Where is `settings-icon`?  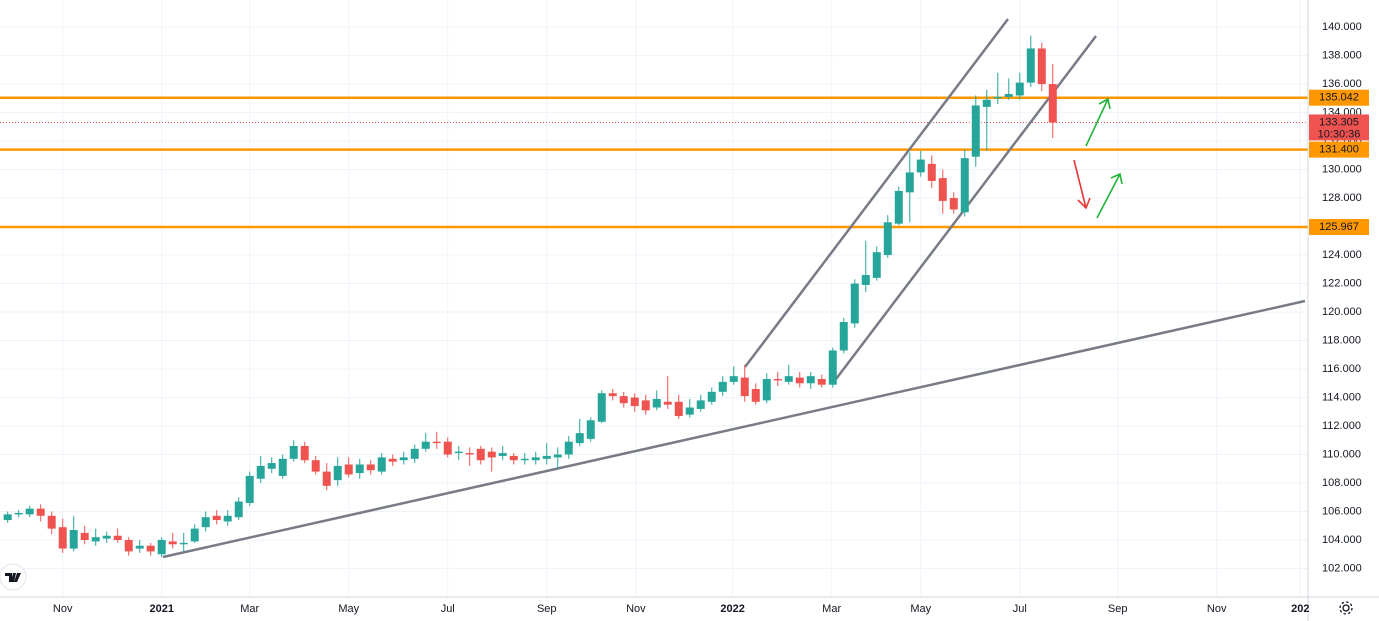 settings-icon is located at coordinates (1346, 608).